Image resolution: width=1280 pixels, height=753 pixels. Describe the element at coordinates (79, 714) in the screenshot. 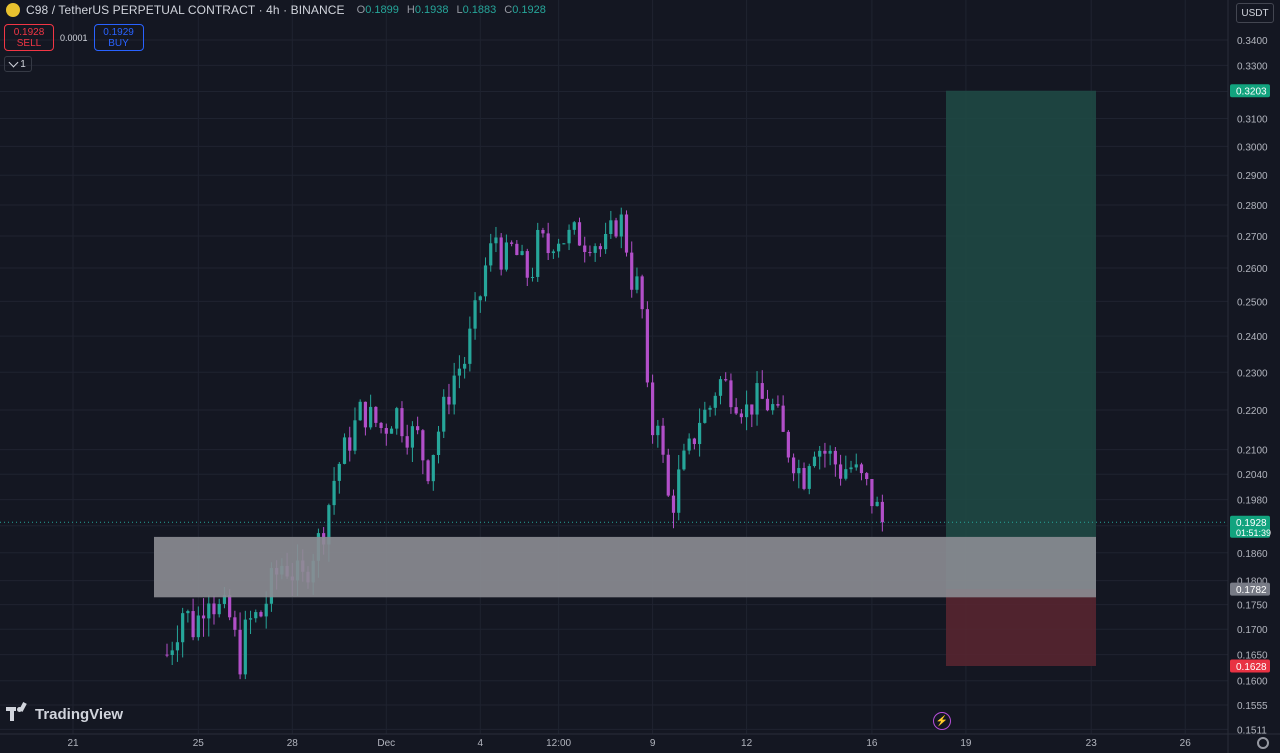

I see `tradingview-logo-text: TradingView` at that location.